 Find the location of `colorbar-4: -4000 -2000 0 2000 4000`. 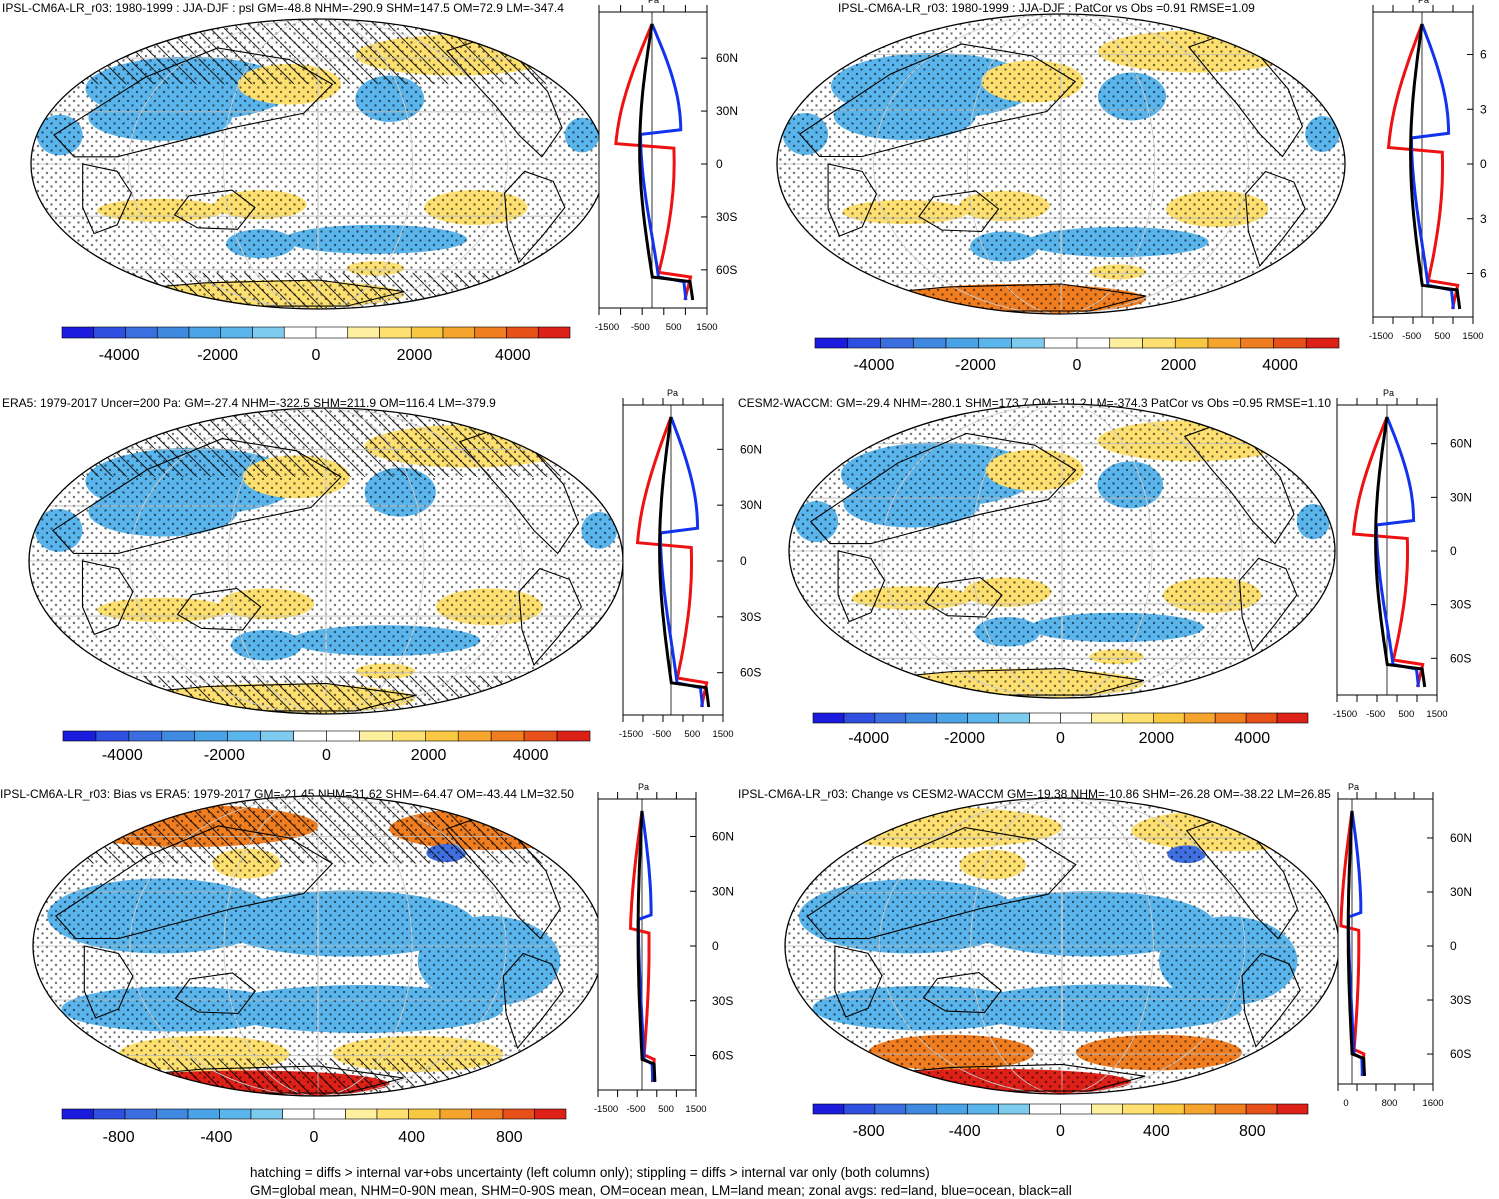

colorbar-4: -4000 -2000 0 2000 4000 is located at coordinates (1060, 729).